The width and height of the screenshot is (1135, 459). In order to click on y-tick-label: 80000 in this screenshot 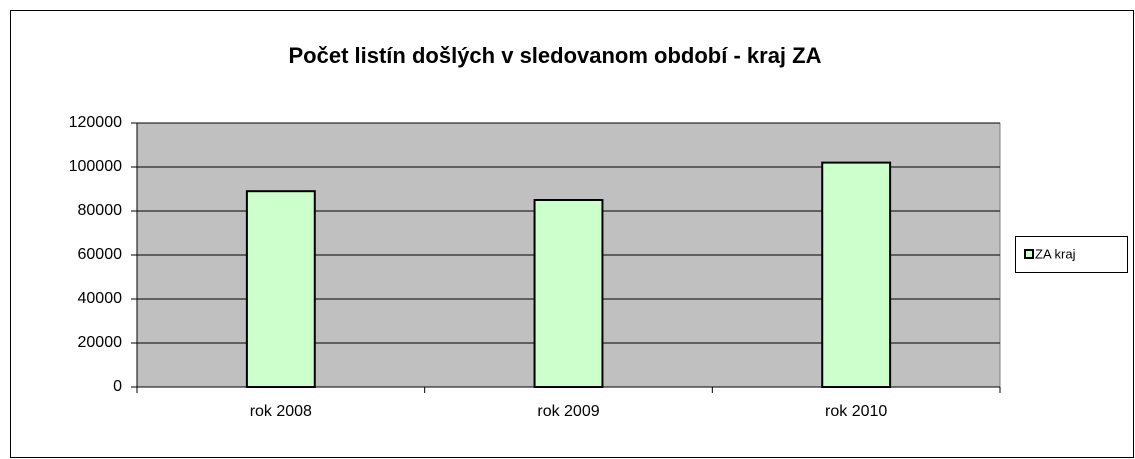, I will do `click(100, 210)`.